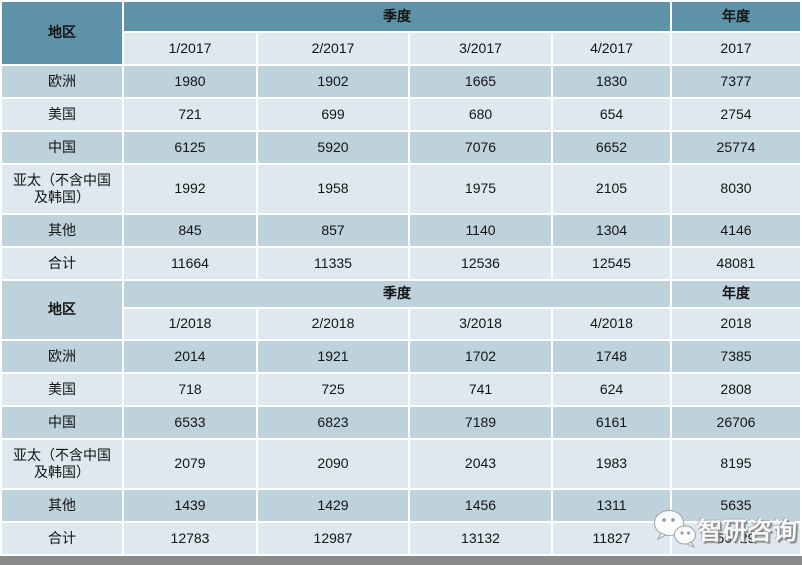 This screenshot has height=565, width=802. Describe the element at coordinates (333, 505) in the screenshot. I see `value-cell: 1429` at that location.